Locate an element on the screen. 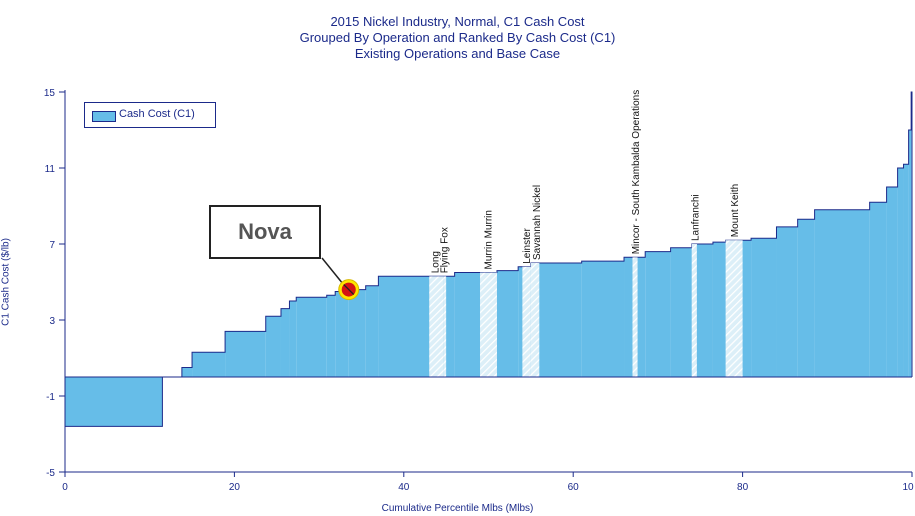  operation-label-4: Savannah Nickel is located at coordinates (537, 222).